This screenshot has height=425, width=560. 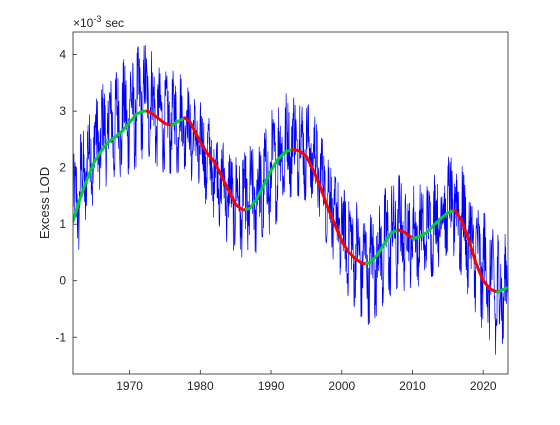 What do you see at coordinates (60, 337) in the screenshot?
I see `y-tick-label: -1` at bounding box center [60, 337].